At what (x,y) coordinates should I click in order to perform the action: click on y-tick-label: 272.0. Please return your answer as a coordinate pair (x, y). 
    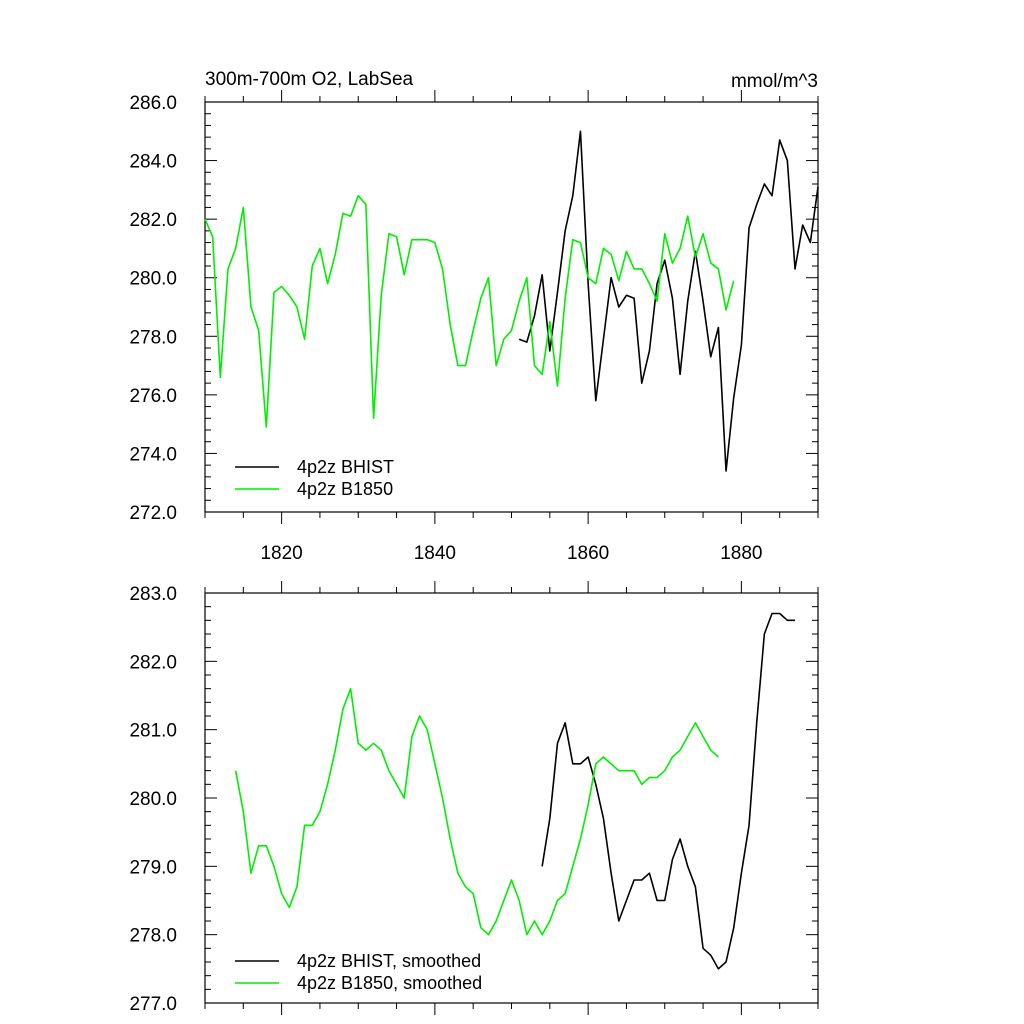
    Looking at the image, I should click on (153, 513).